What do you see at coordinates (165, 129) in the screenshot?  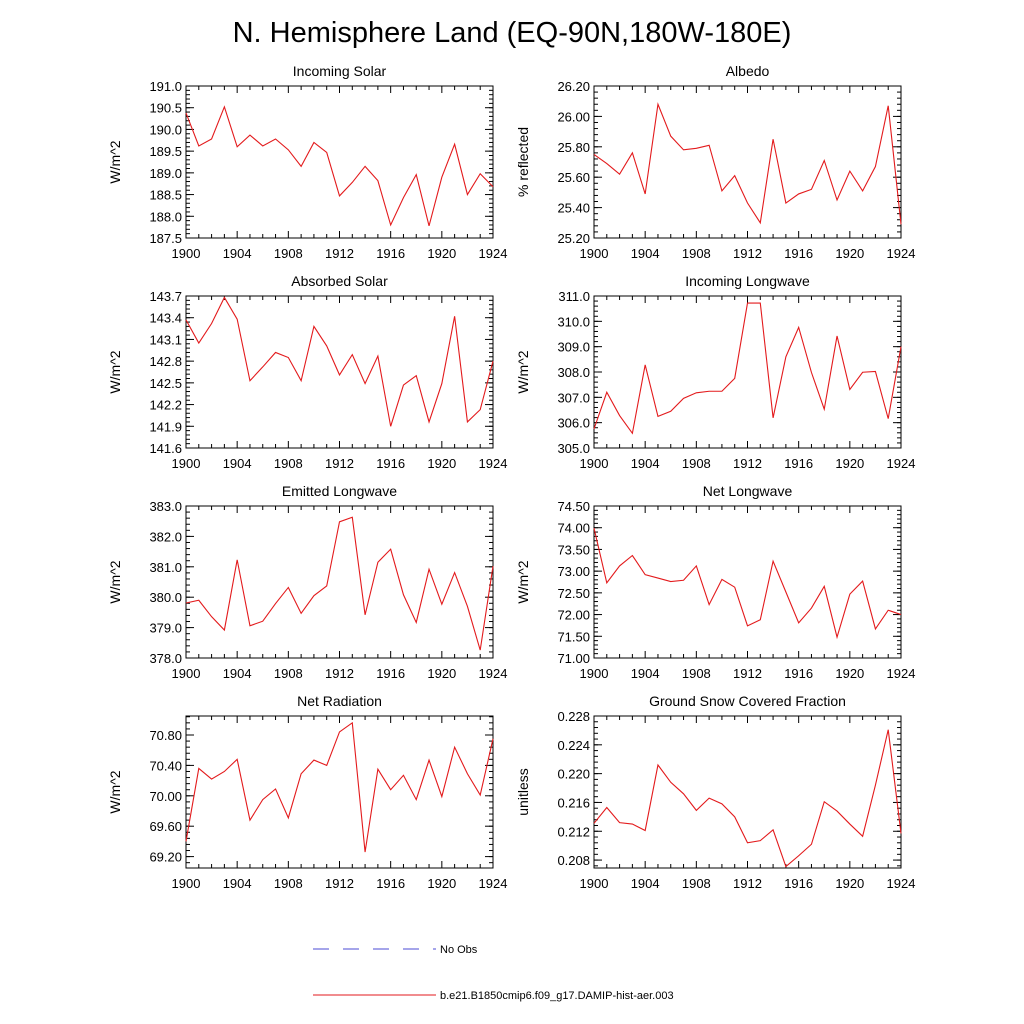 I see `y-tick-label: 190.0` at bounding box center [165, 129].